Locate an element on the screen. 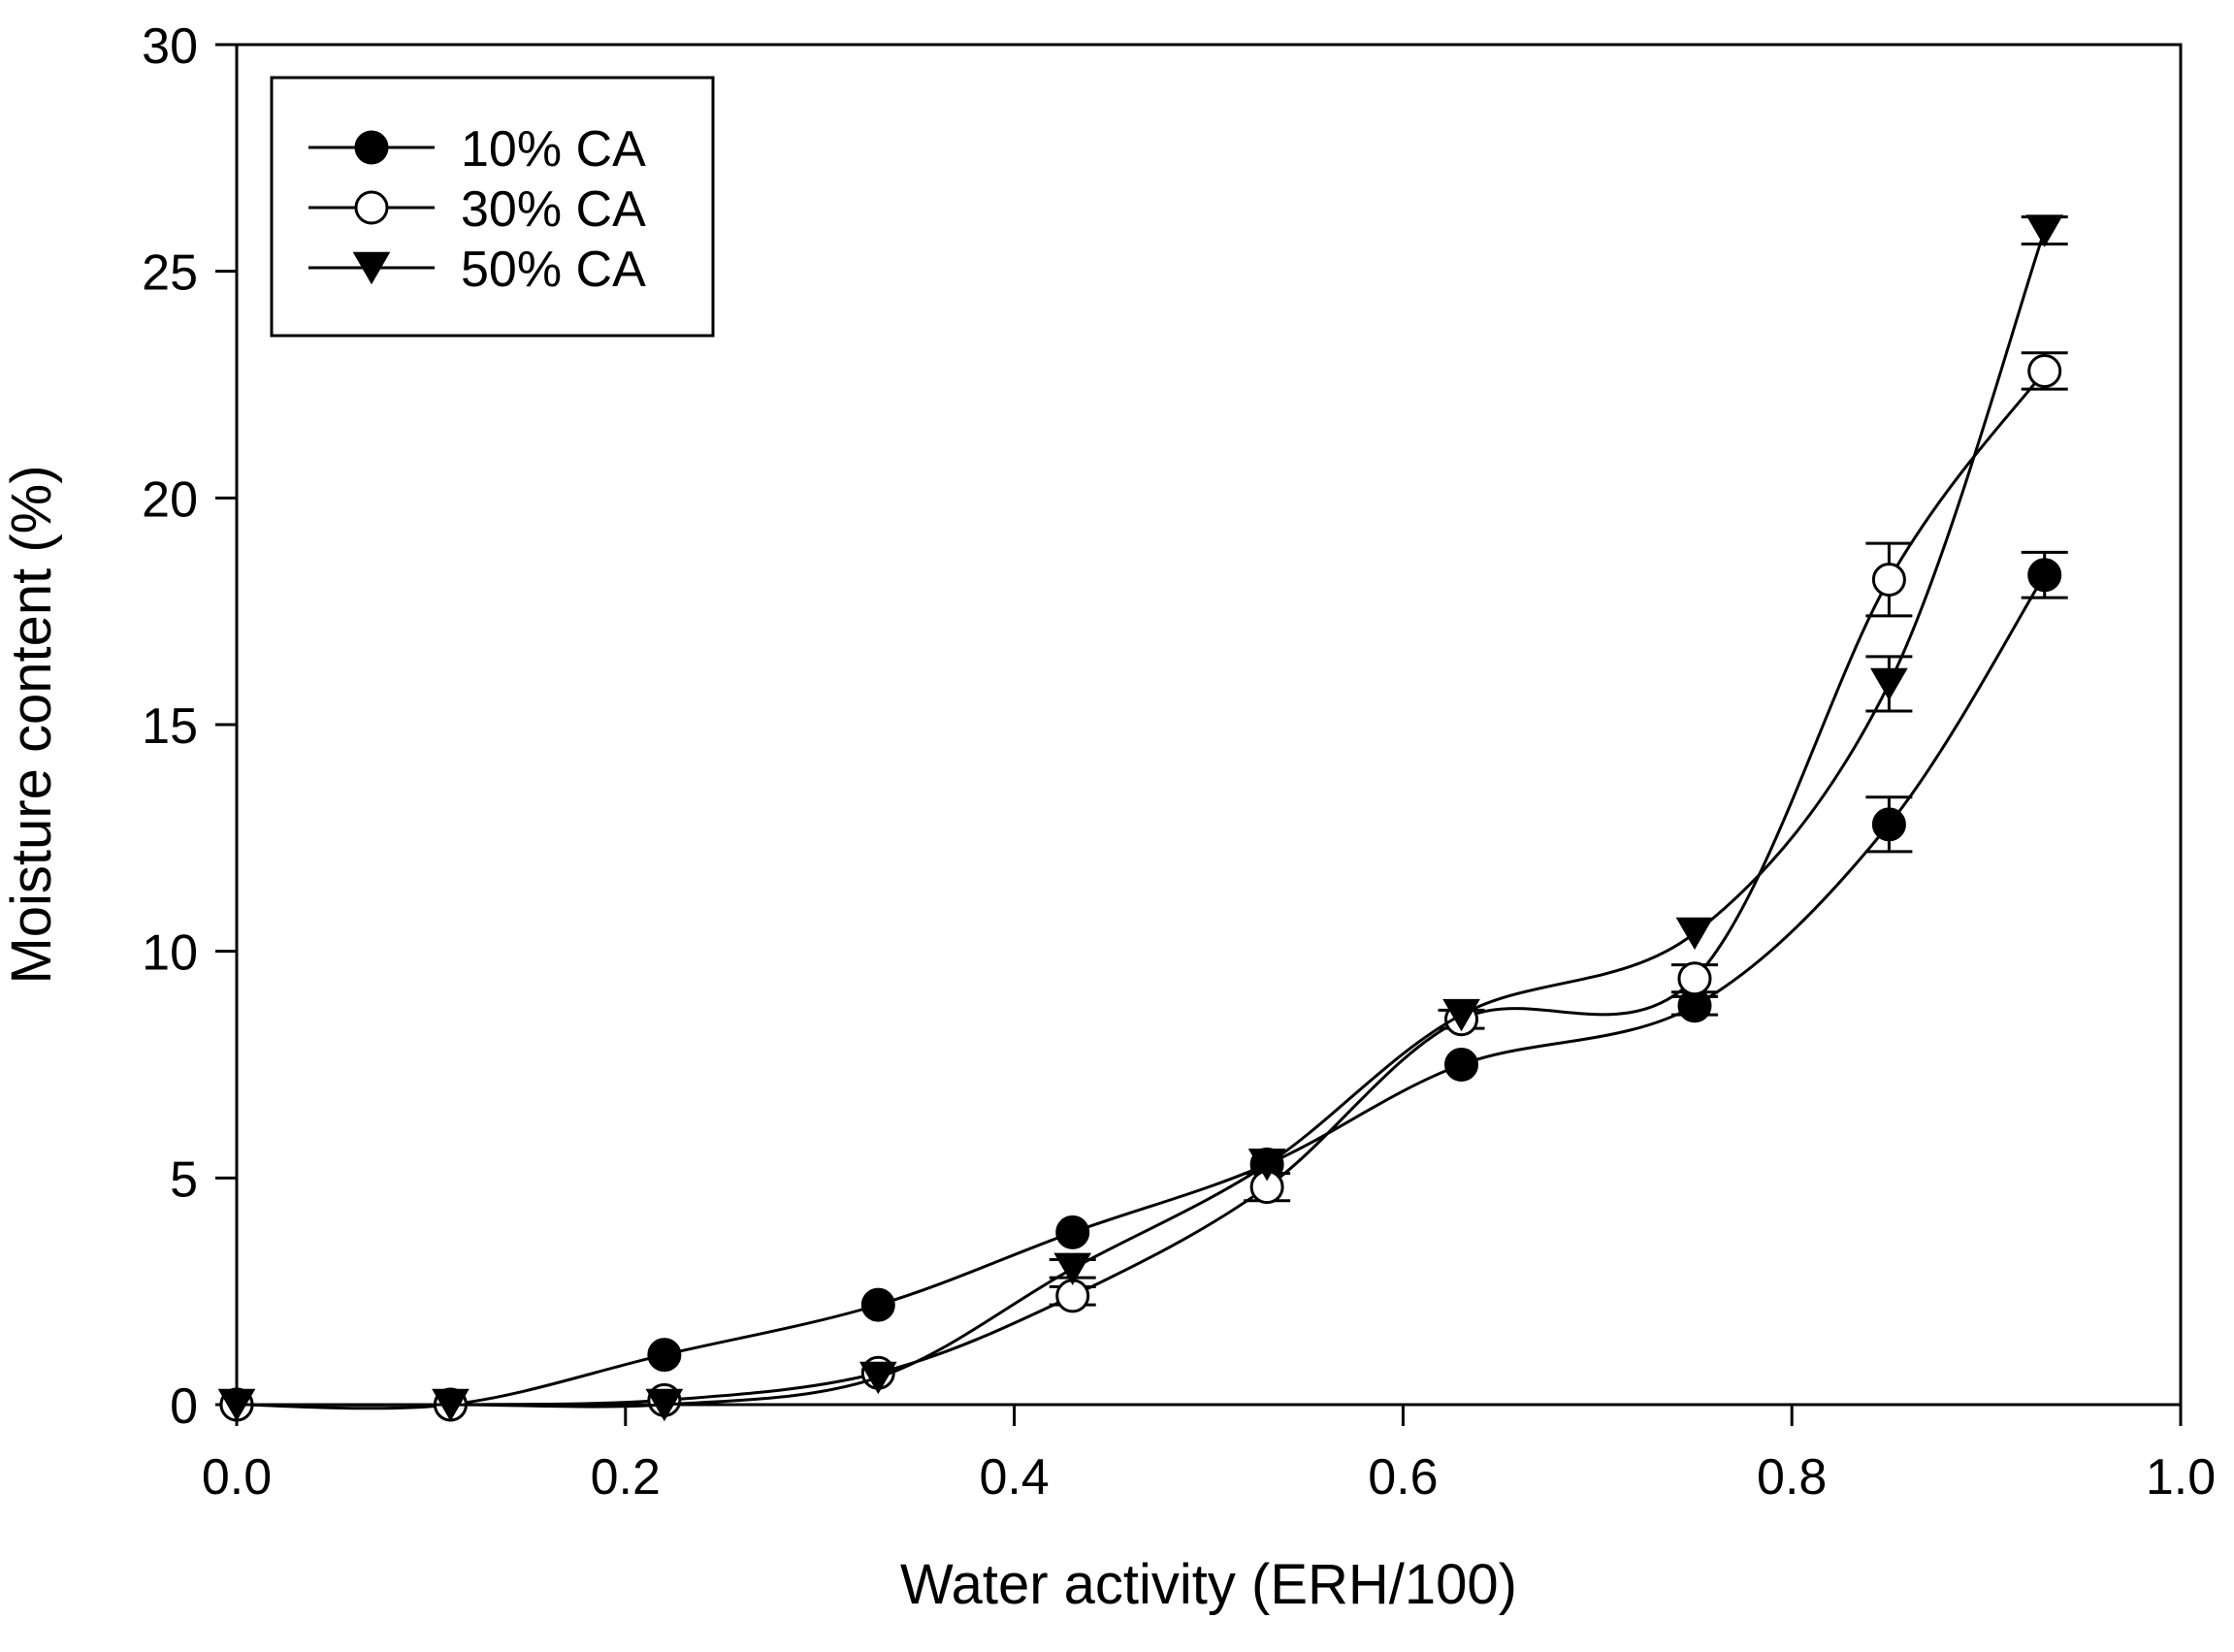  y-tick-label: 5 is located at coordinates (184, 1179).